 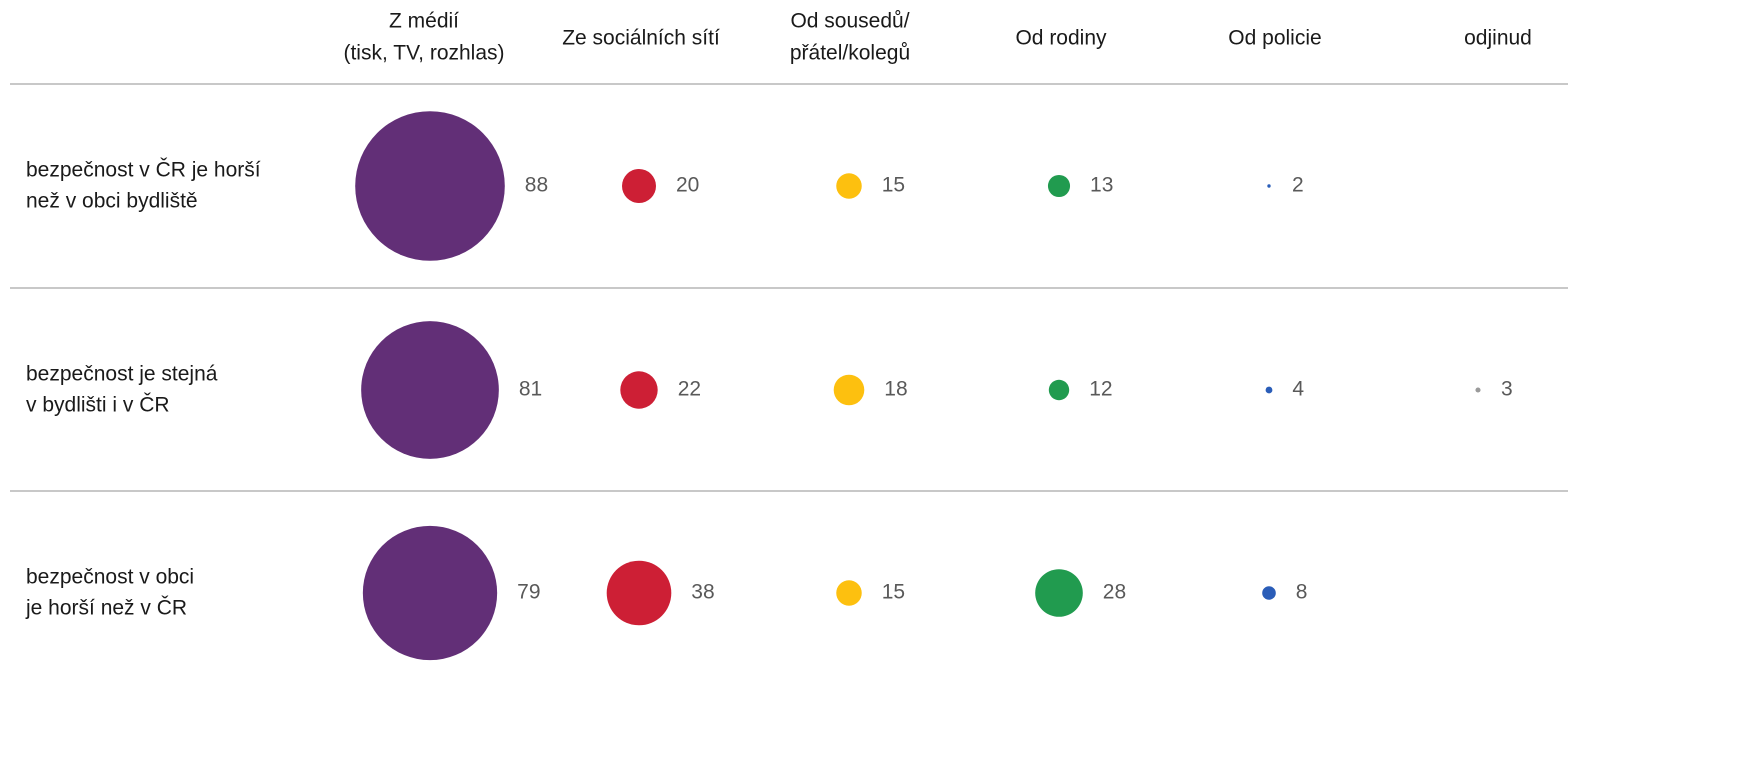 I want to click on value-label: 4, so click(x=1298, y=389).